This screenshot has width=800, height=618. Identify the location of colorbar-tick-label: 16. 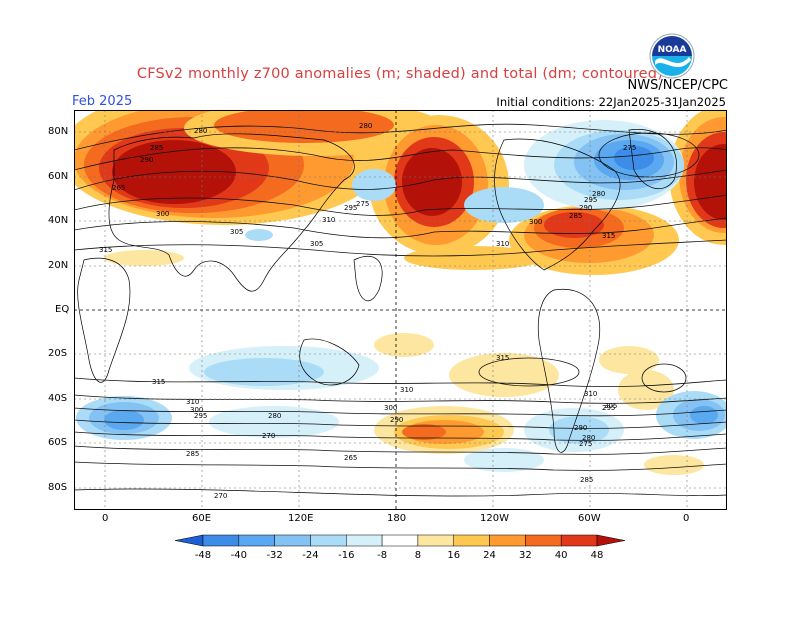
(453, 555).